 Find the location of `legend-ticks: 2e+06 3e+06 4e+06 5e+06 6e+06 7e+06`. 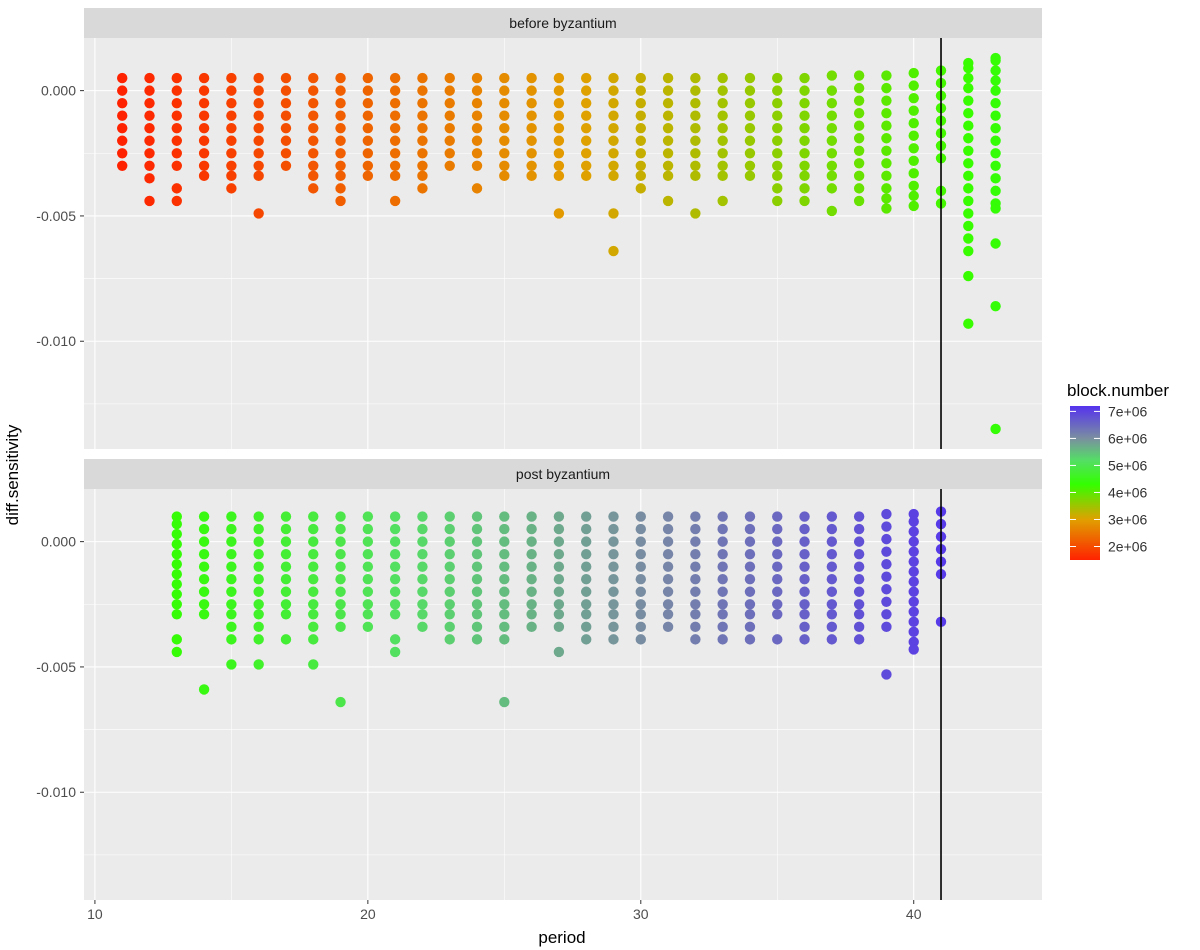

legend-ticks: 2e+06 3e+06 4e+06 5e+06 6e+06 7e+06 is located at coordinates (1109, 478).